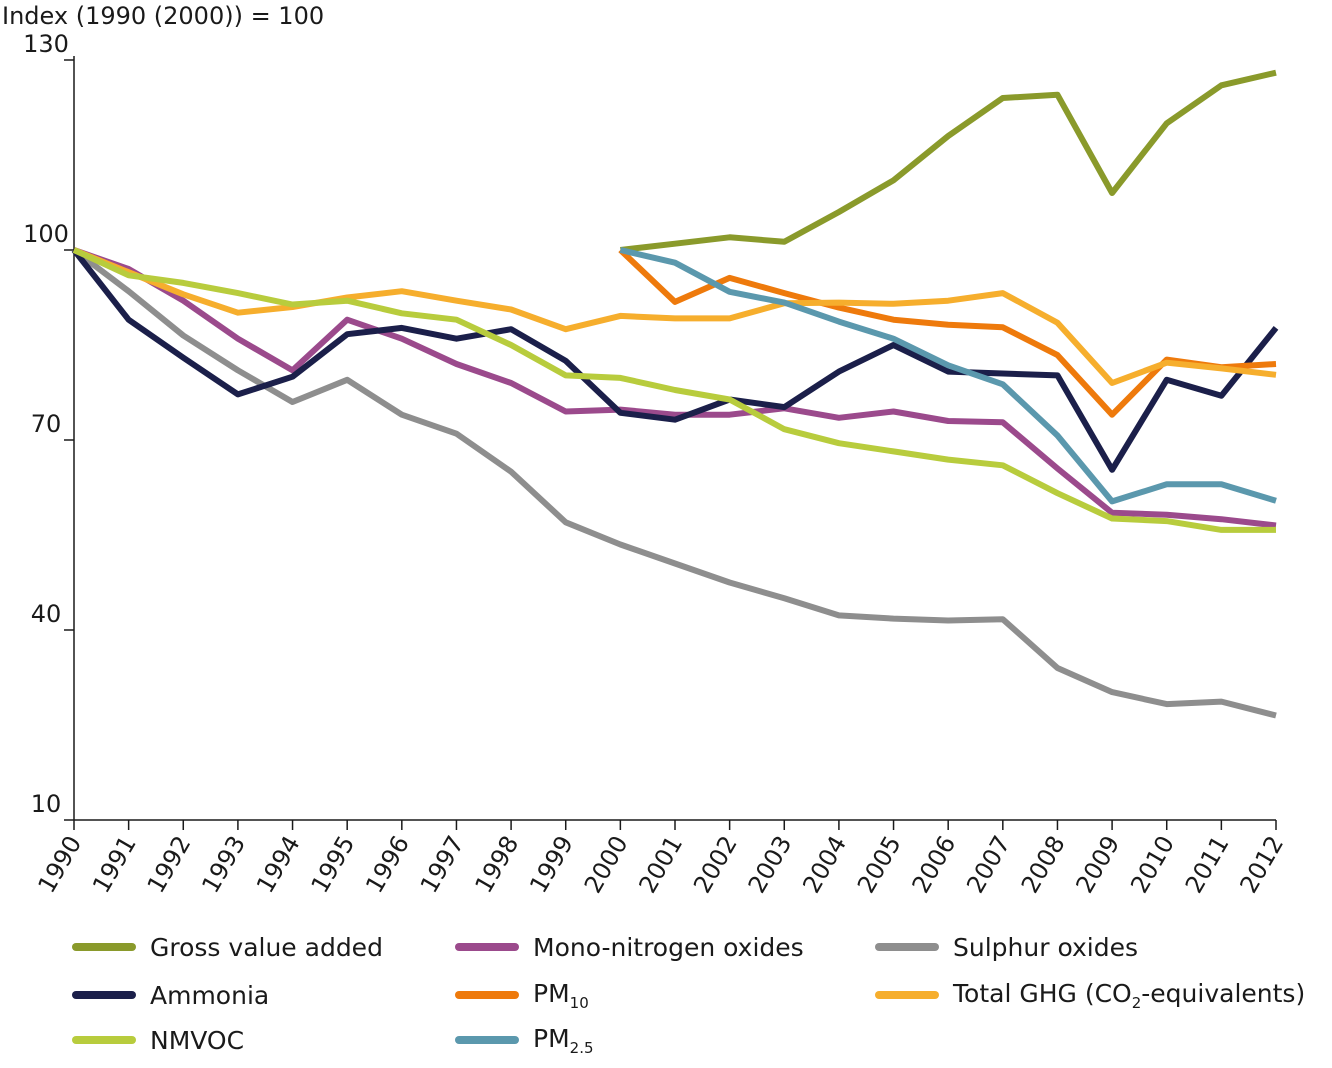 The height and width of the screenshot is (1068, 1332). I want to click on x-tick-label: 1993, so click(223, 864).